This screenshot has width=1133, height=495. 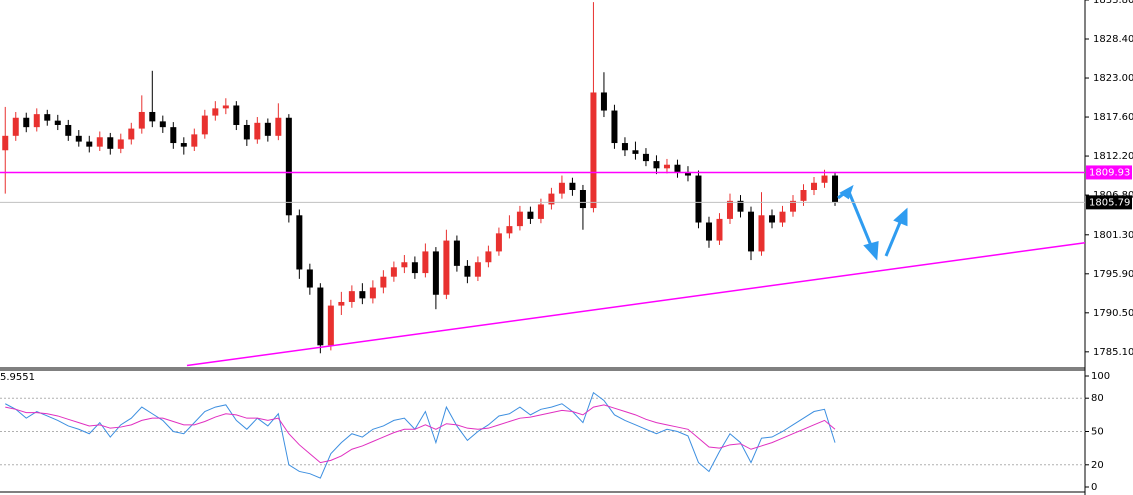 What do you see at coordinates (1097, 432) in the screenshot?
I see `y-tick-label: 50` at bounding box center [1097, 432].